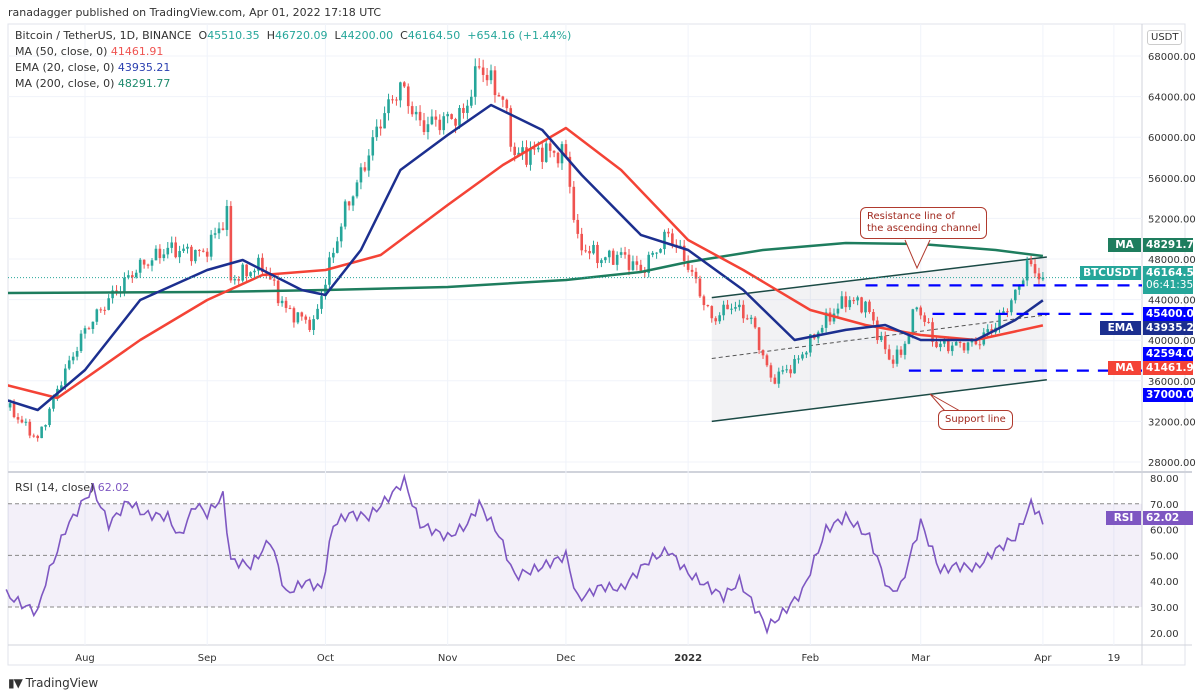  Describe the element at coordinates (975, 420) in the screenshot. I see `support-annotation: Support line` at that location.